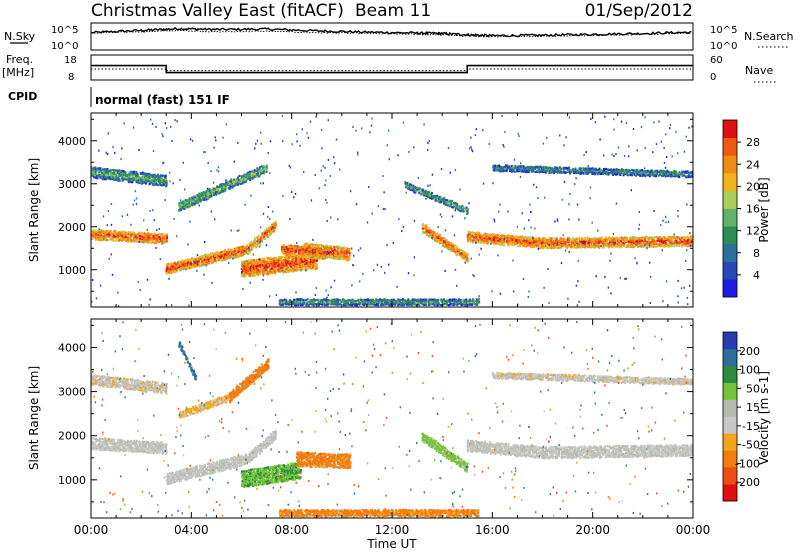  I want to click on freq-left-tick-low: 8, so click(71, 77).